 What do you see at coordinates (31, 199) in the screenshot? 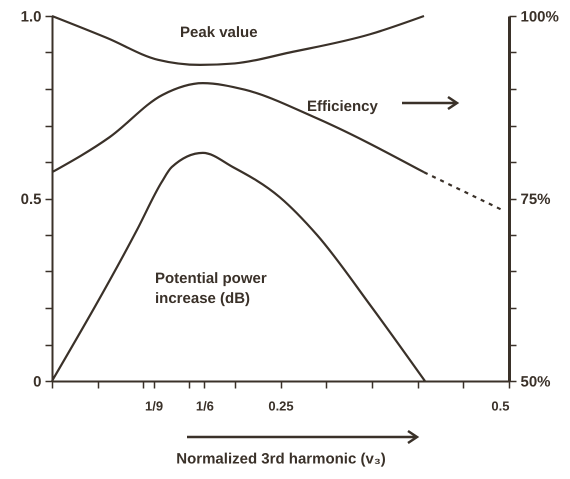
I see `y-tick-label: 0.5` at bounding box center [31, 199].